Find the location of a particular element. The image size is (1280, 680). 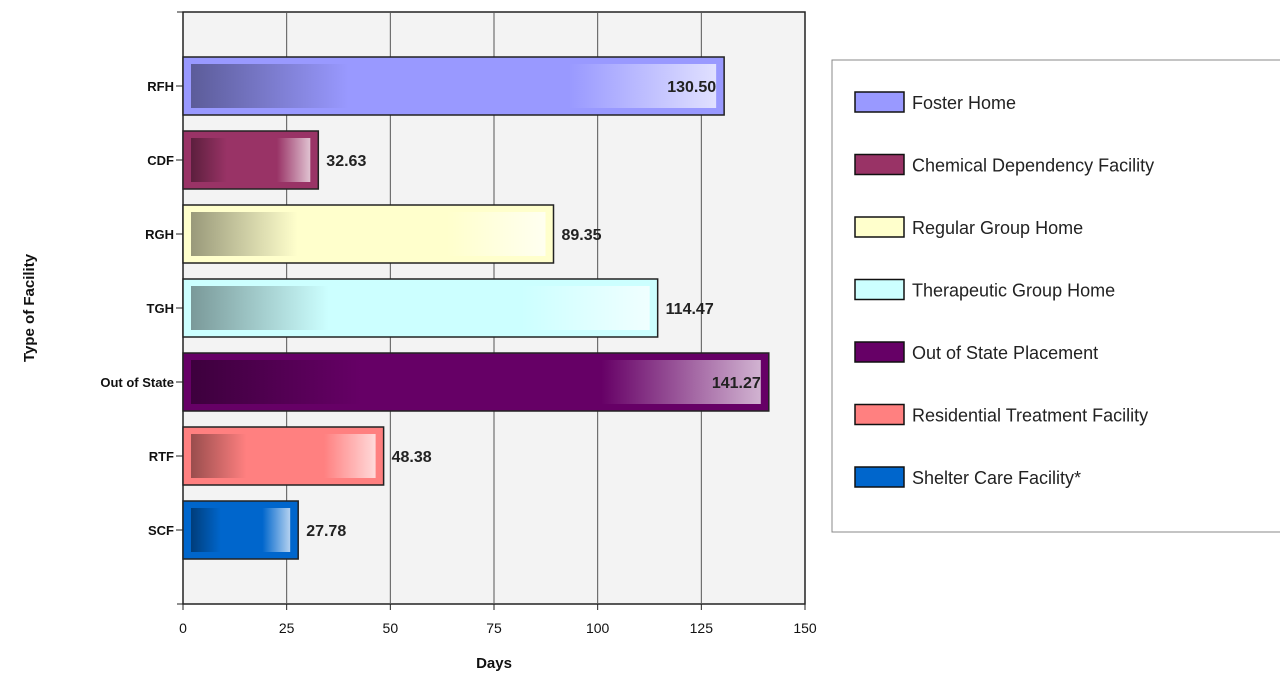

x-tick-label: 25 is located at coordinates (287, 628).